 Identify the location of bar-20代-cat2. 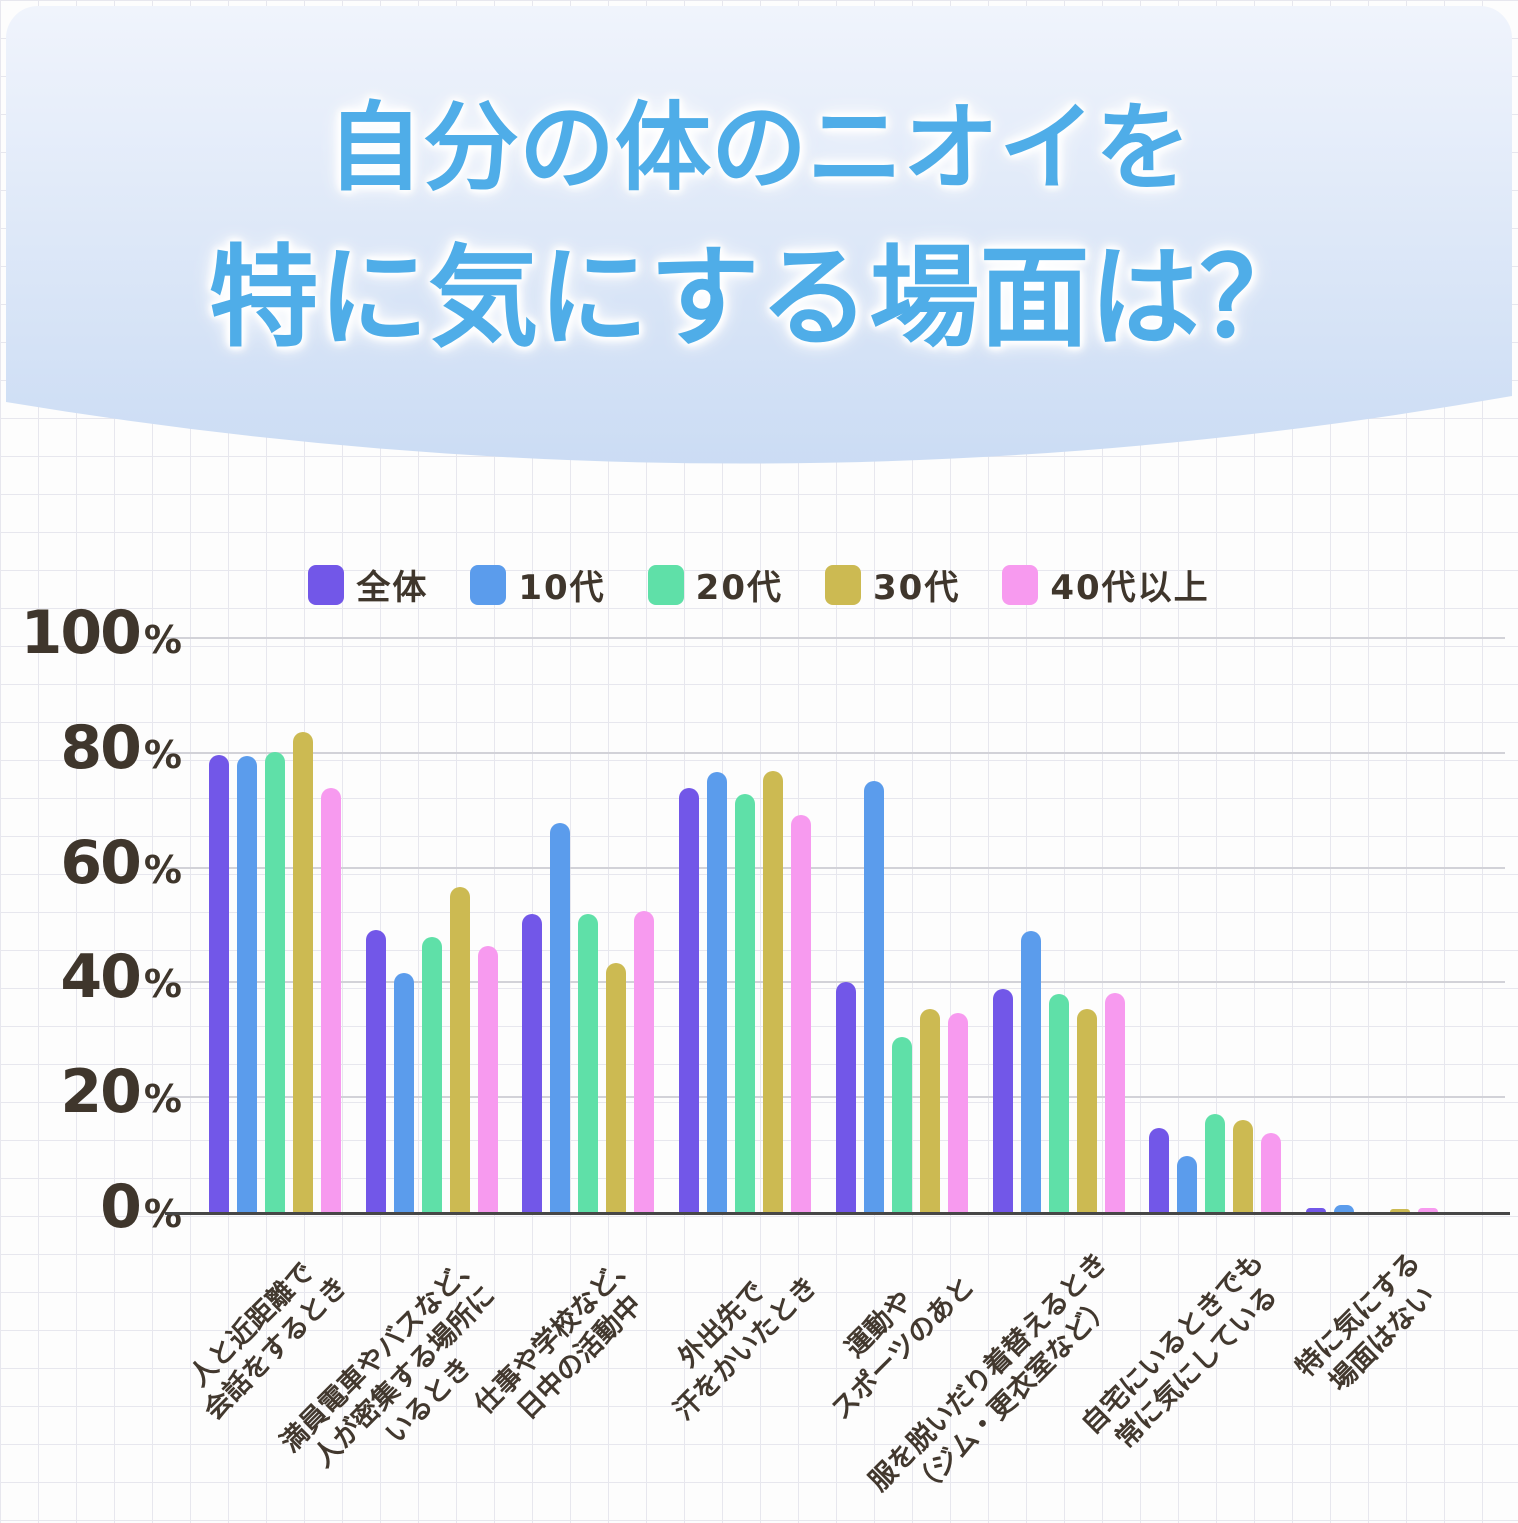
(431, 1074).